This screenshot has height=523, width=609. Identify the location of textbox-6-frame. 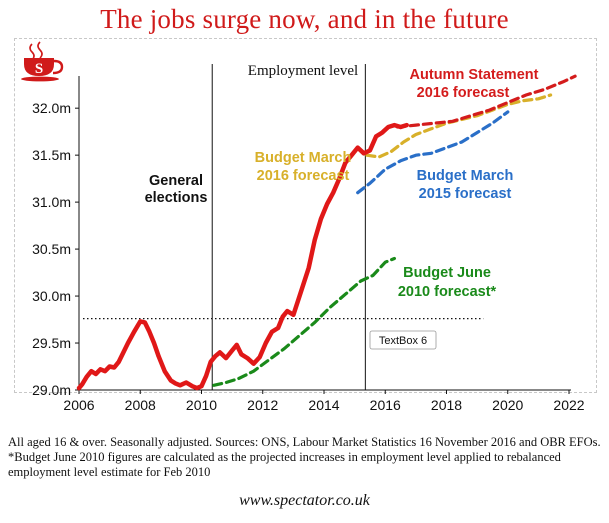
(403, 340).